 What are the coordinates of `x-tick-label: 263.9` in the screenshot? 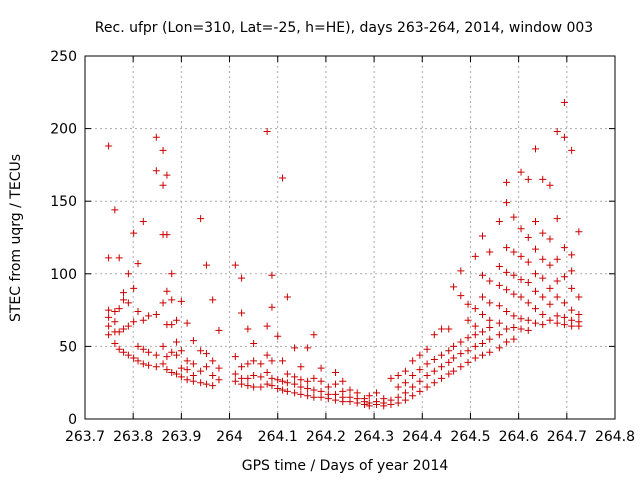 It's located at (181, 437).